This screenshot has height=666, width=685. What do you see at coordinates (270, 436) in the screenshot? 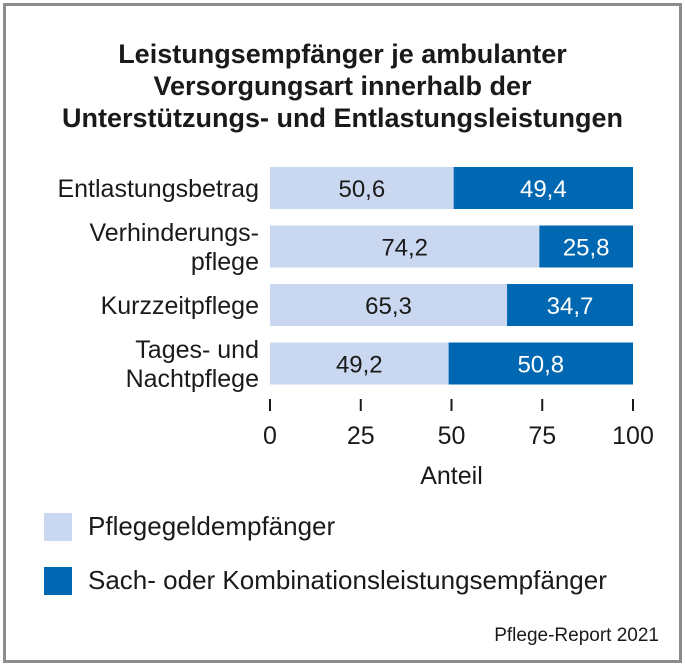
I see `x-tick-label-0: 0` at bounding box center [270, 436].